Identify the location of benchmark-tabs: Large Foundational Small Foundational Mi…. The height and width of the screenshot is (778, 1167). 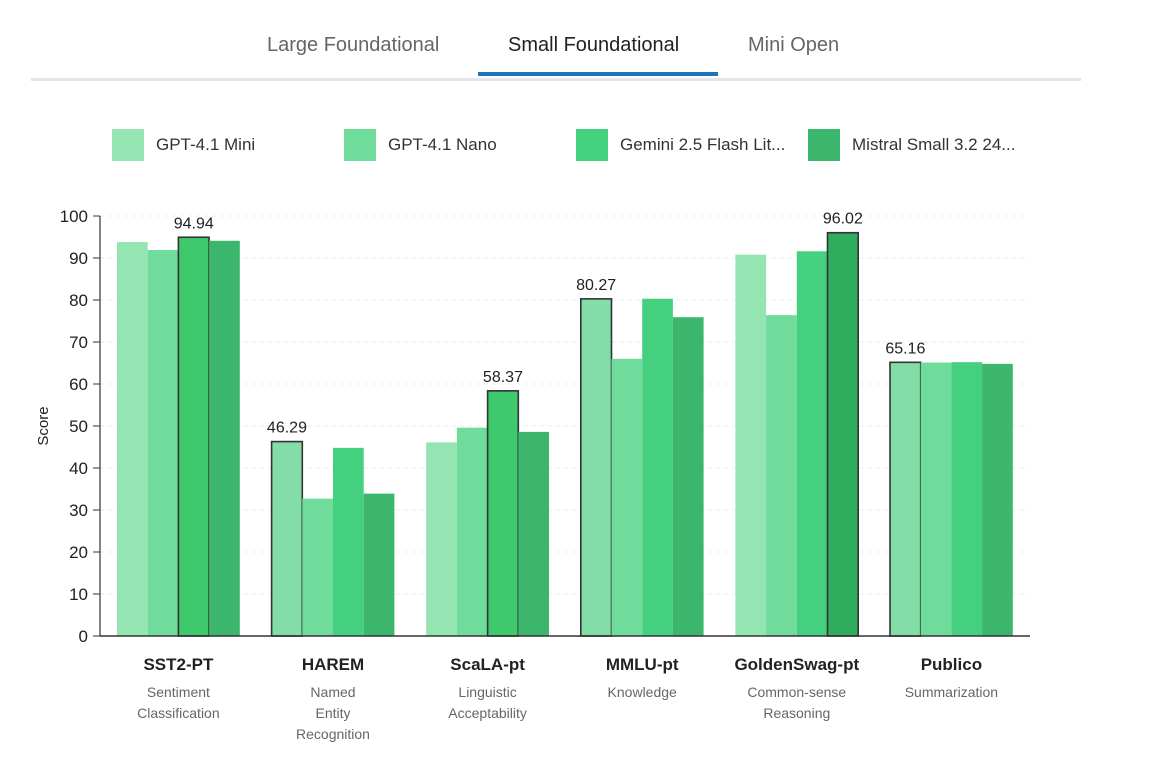
(556, 51).